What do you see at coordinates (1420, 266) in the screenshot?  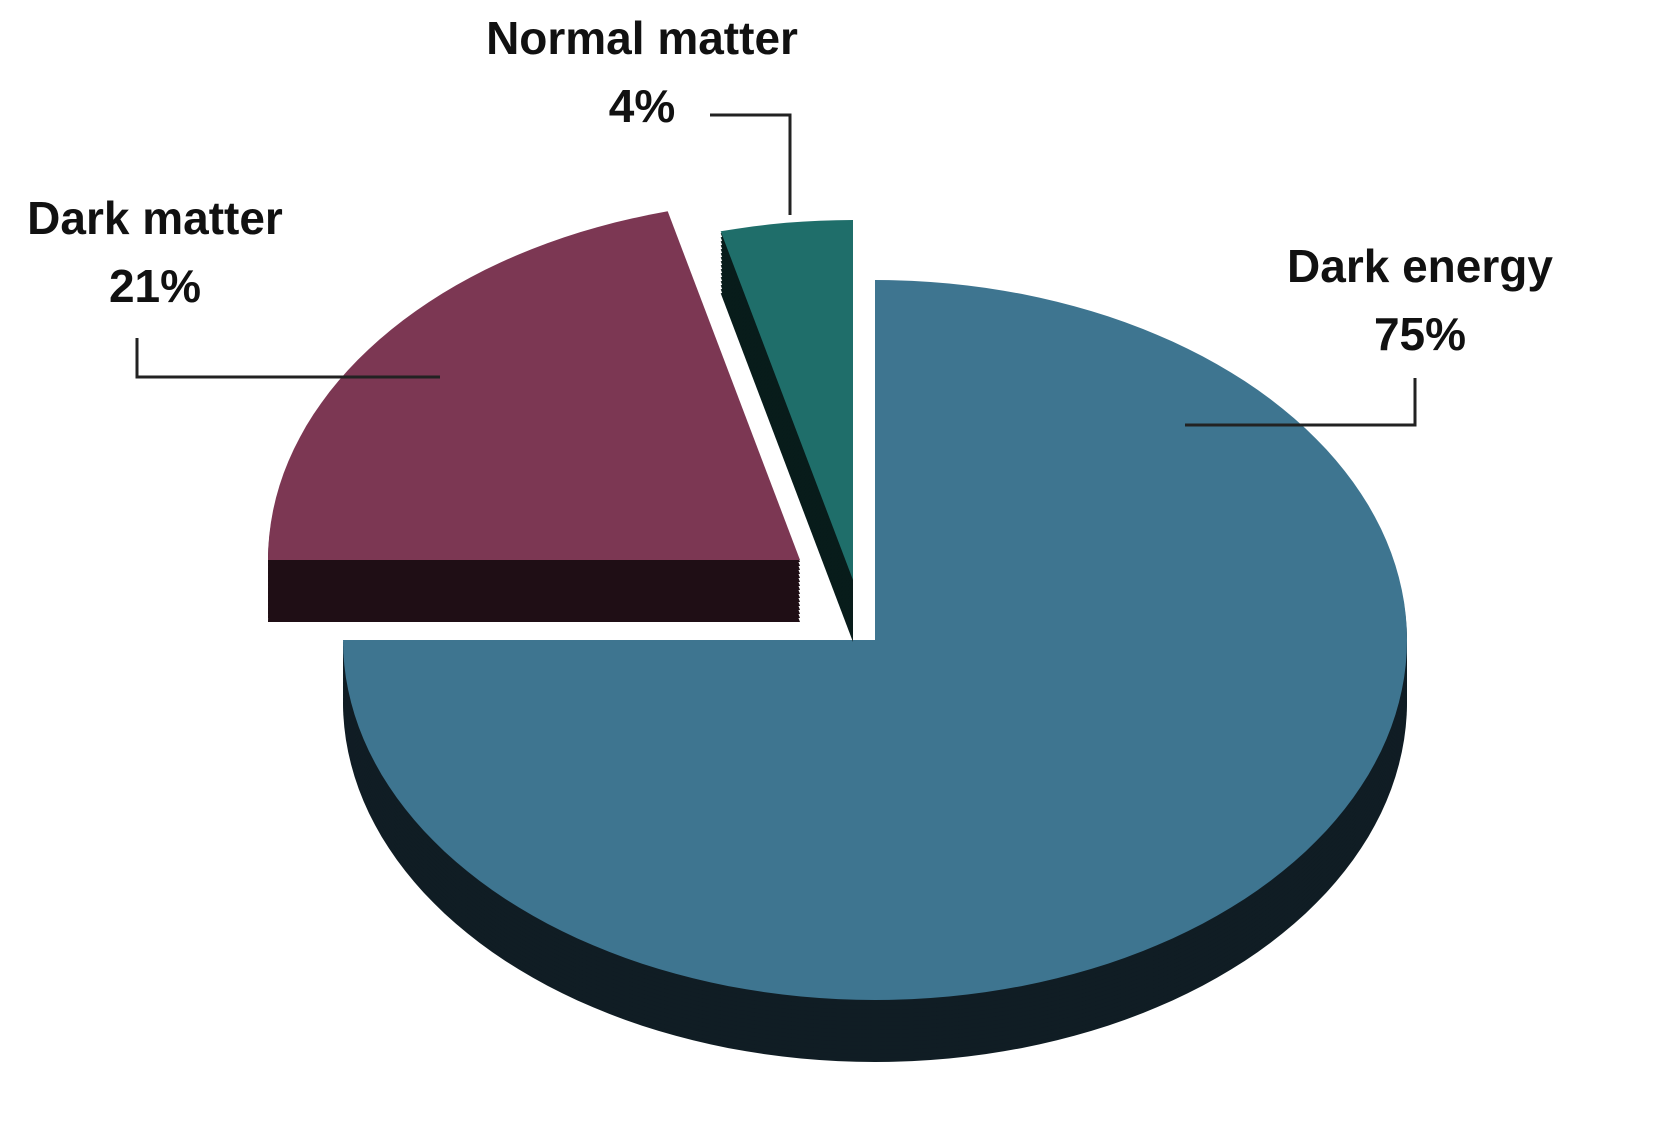 I see `slice-label: Dark energy` at bounding box center [1420, 266].